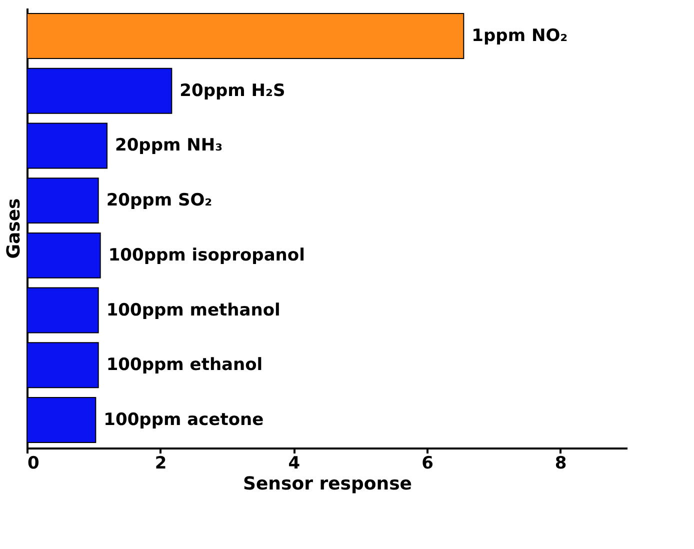 The width and height of the screenshot is (694, 549). I want to click on x-axis-title: Sensor response, so click(327, 484).